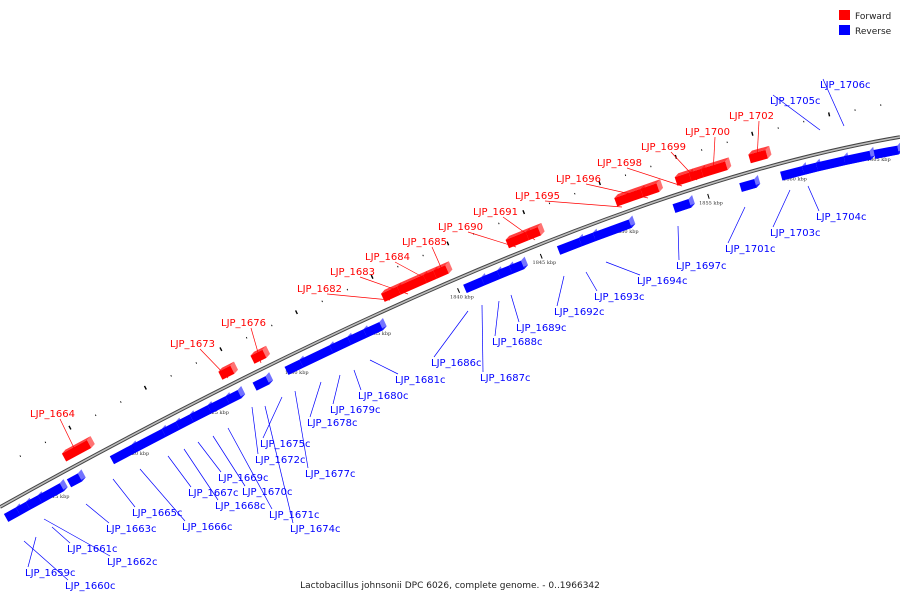 This screenshot has width=900, height=600. I want to click on leader-ljp-1675c, so click(272, 417).